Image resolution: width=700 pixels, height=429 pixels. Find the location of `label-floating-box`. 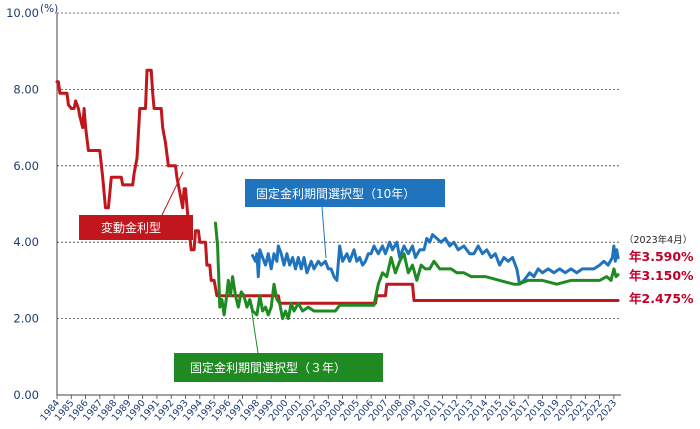

label-floating-box is located at coordinates (136, 227).